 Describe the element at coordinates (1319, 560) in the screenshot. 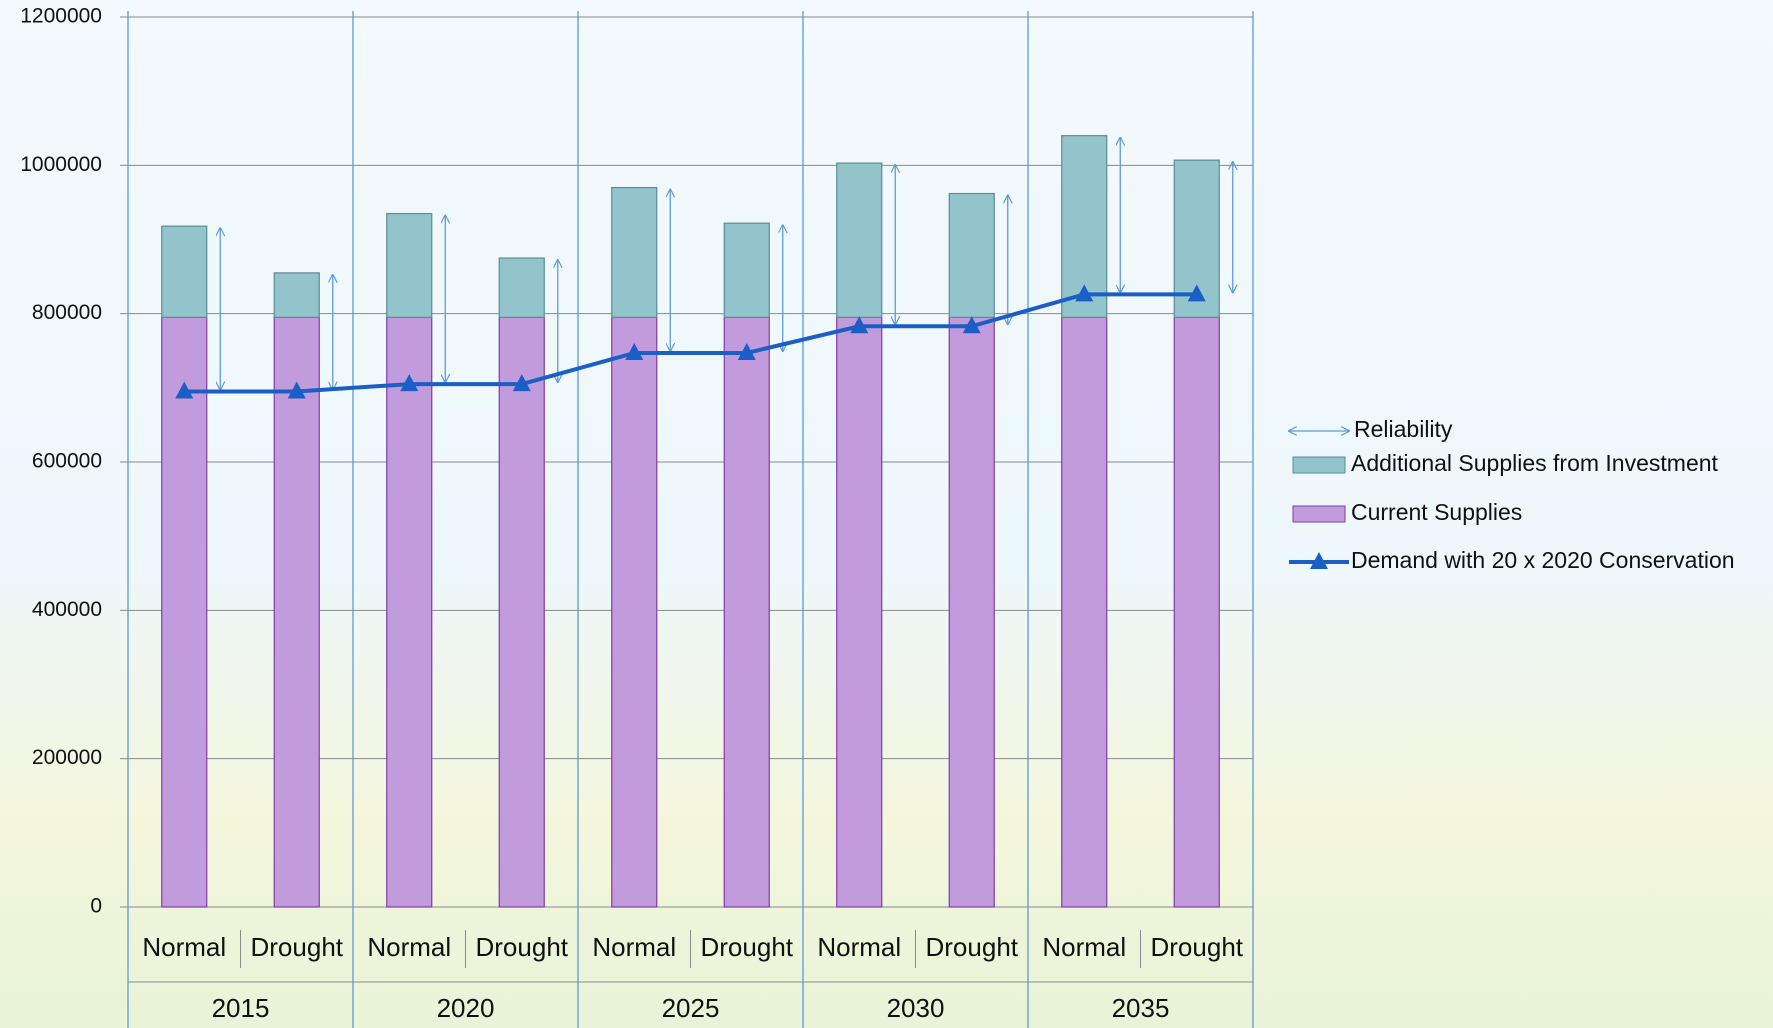

I see `legend-marker` at that location.